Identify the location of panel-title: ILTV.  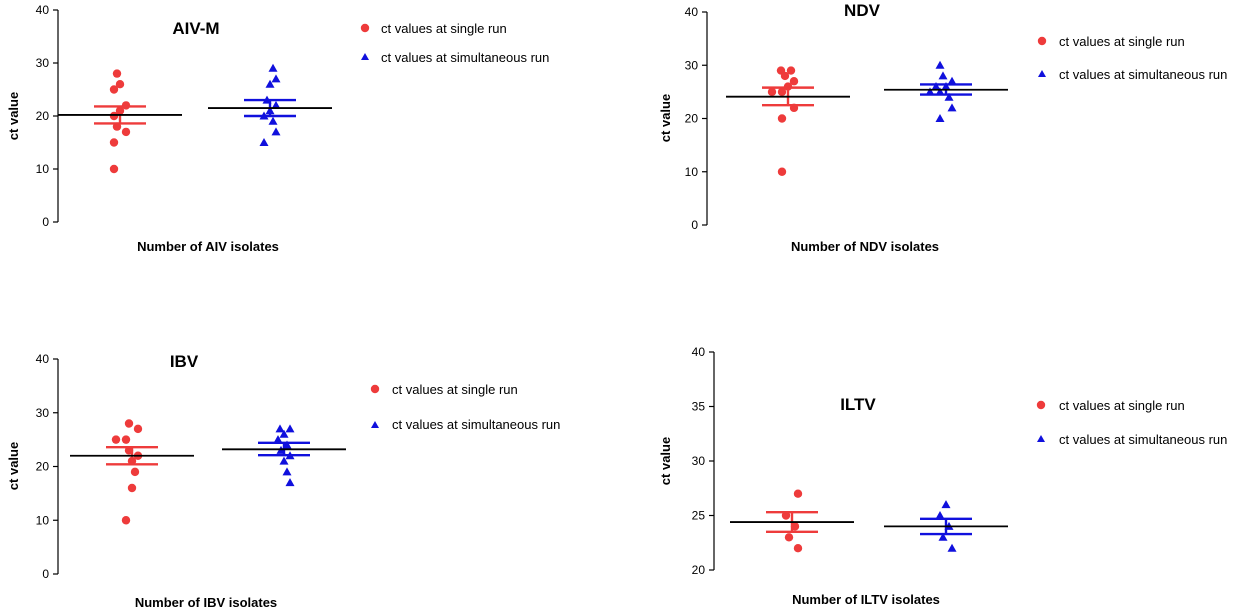
(858, 404).